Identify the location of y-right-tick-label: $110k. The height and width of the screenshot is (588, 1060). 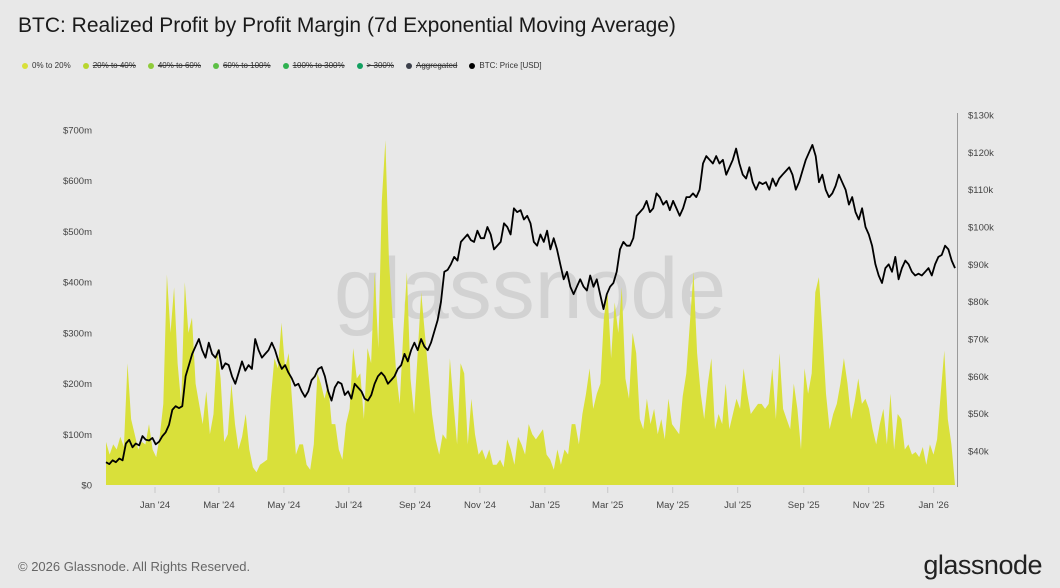
(980, 190).